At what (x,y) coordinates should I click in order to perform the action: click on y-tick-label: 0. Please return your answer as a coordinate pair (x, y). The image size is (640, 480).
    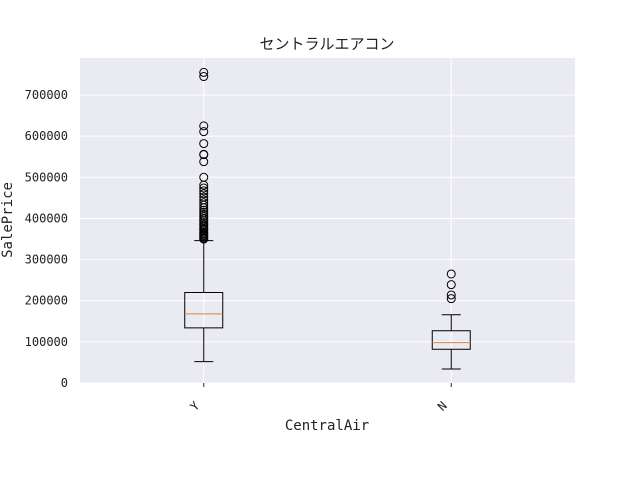
    Looking at the image, I should click on (64, 383).